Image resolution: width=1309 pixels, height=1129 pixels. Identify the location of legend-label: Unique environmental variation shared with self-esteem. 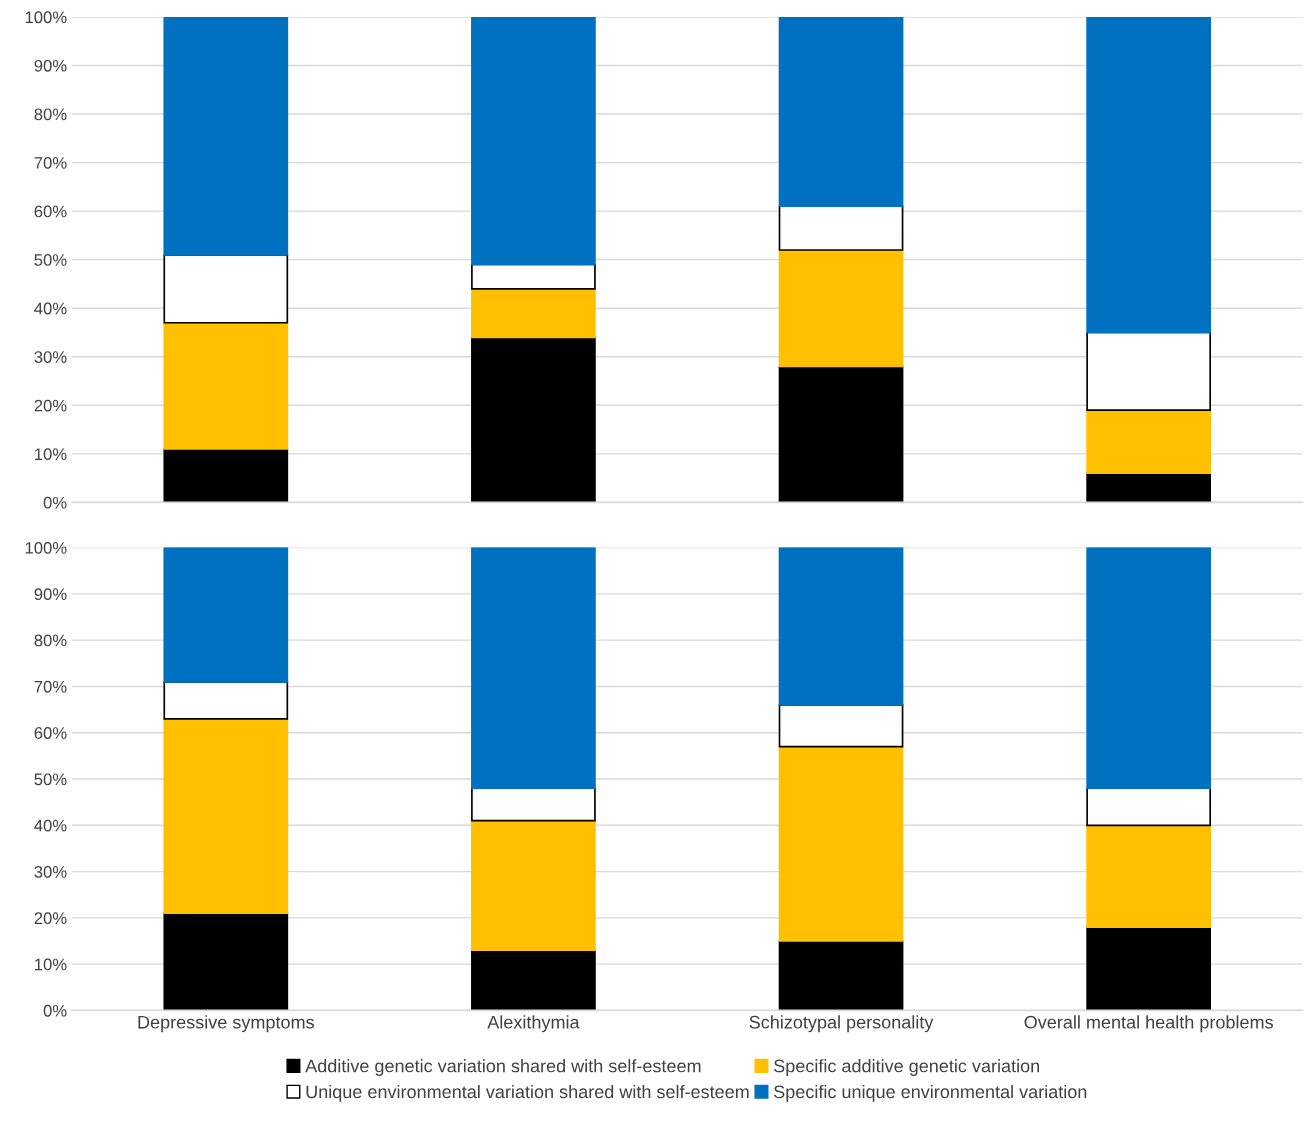
(527, 1093).